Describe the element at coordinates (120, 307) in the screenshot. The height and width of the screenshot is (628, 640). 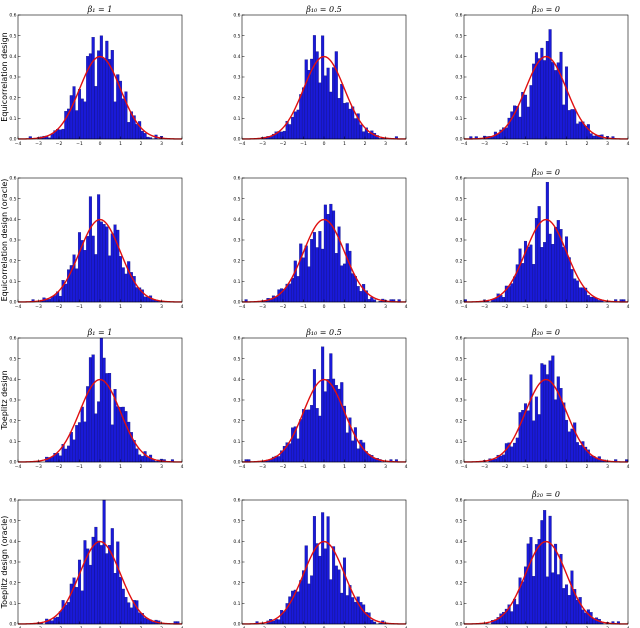
I see `x-tick-label: 1` at that location.